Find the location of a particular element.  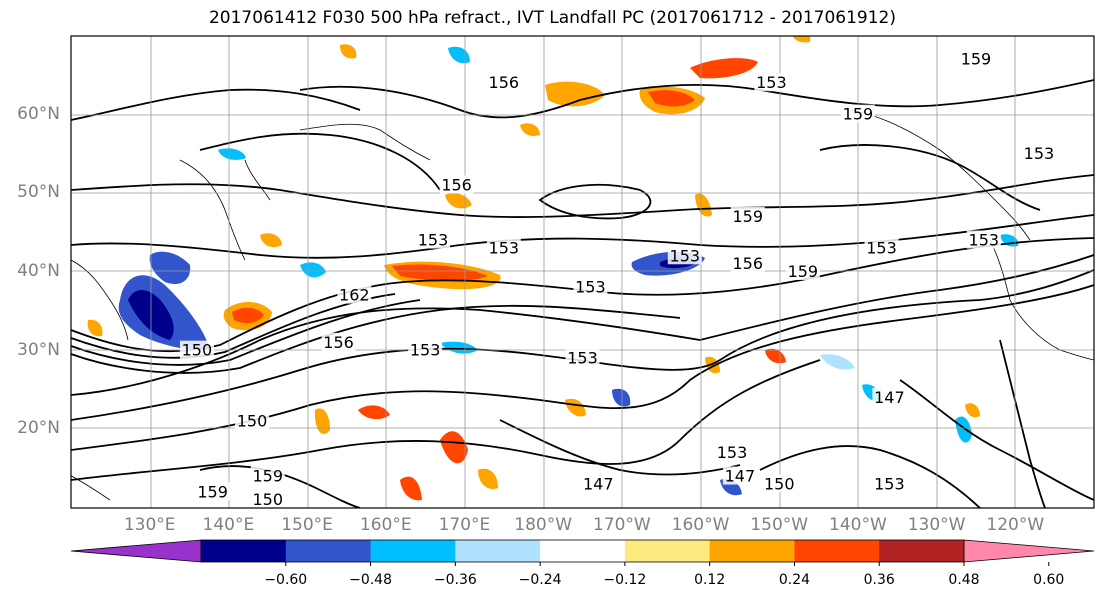

lon-tick-label: 160°W is located at coordinates (700, 525).